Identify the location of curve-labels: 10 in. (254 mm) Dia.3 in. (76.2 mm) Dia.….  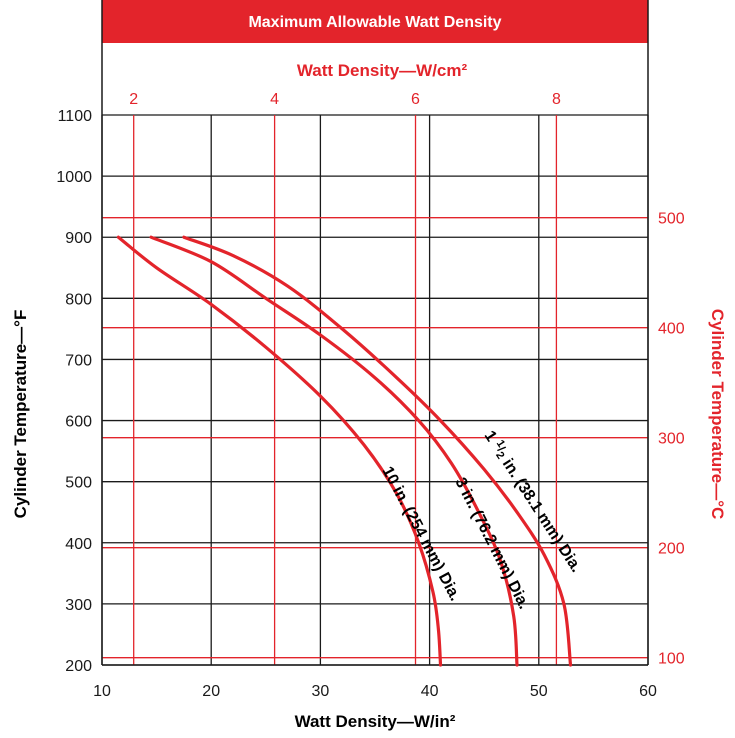
(481, 520).